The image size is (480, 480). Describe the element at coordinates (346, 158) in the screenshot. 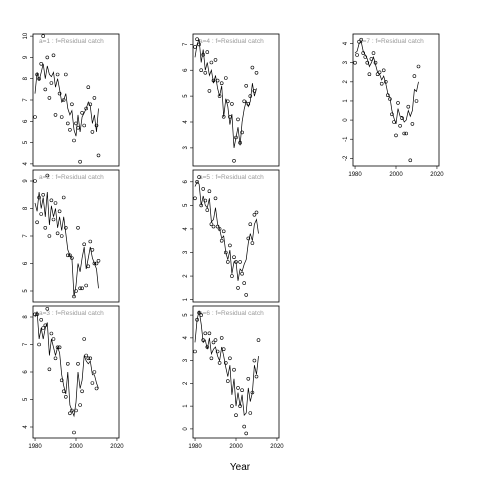

I see `y-tick-label: -2` at that location.